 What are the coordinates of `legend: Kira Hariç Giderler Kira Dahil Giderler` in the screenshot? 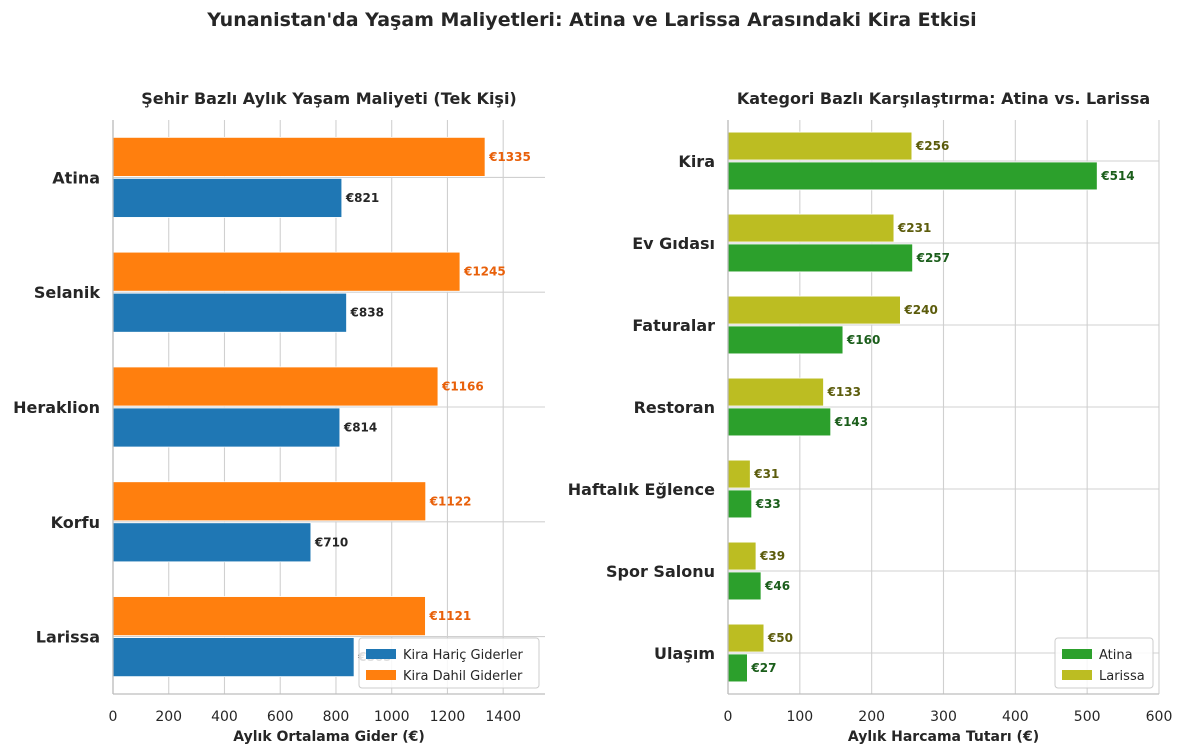 It's located at (449, 663).